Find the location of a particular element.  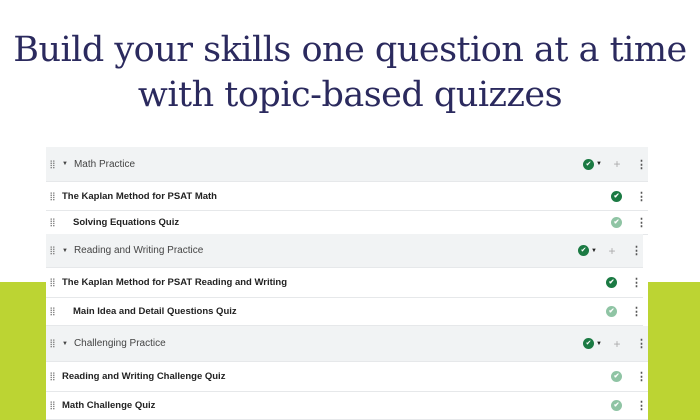

section-header: ▼ Challenging Practice ✔ ▼ + ⋮ is located at coordinates (347, 344).